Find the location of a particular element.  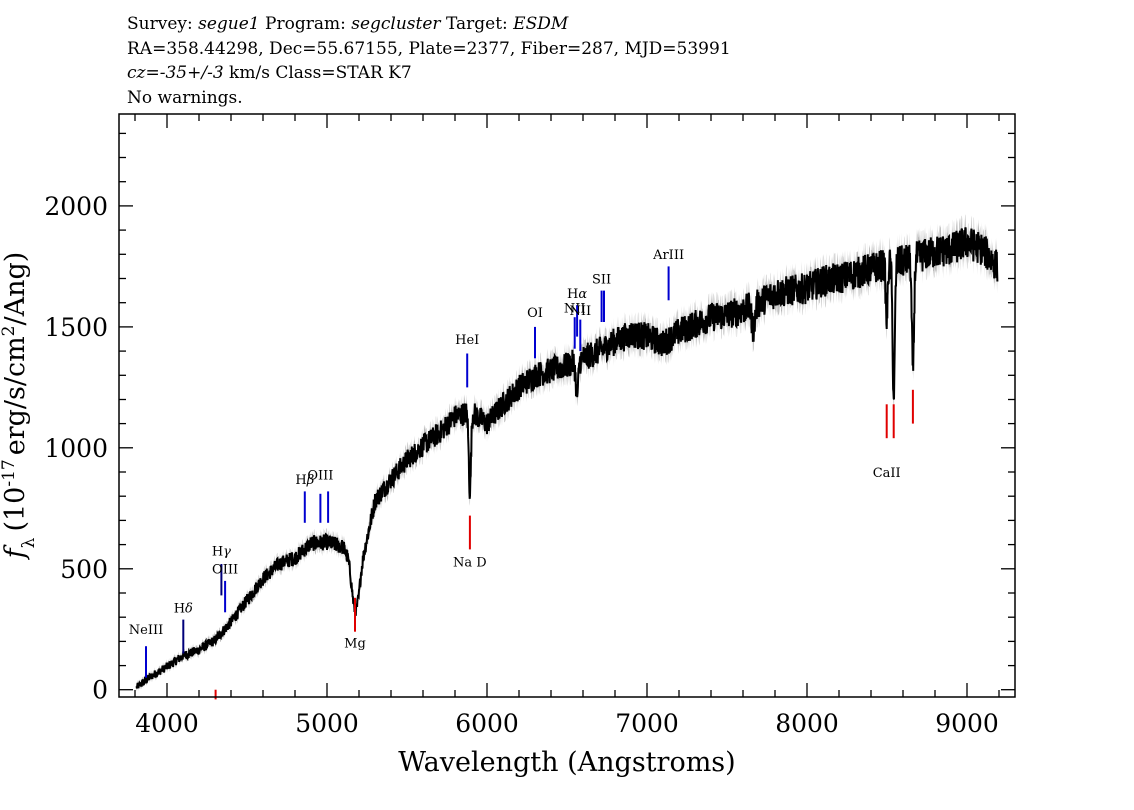

emission-label: Hδ is located at coordinates (183, 608).